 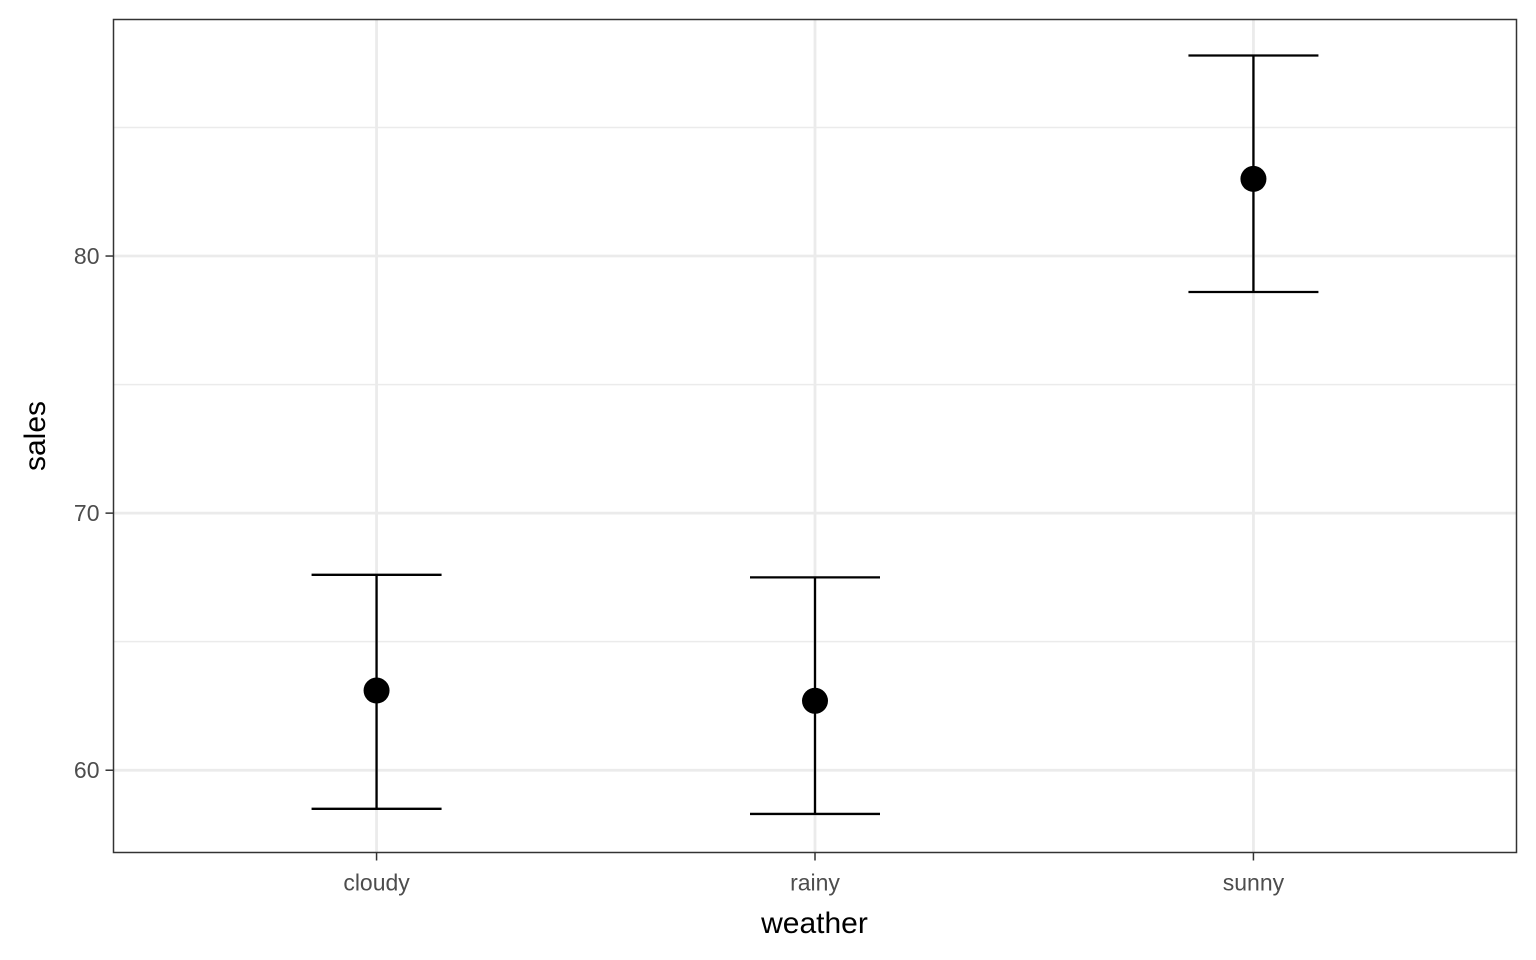 I want to click on x-tick-label: rainy, so click(x=815, y=883).